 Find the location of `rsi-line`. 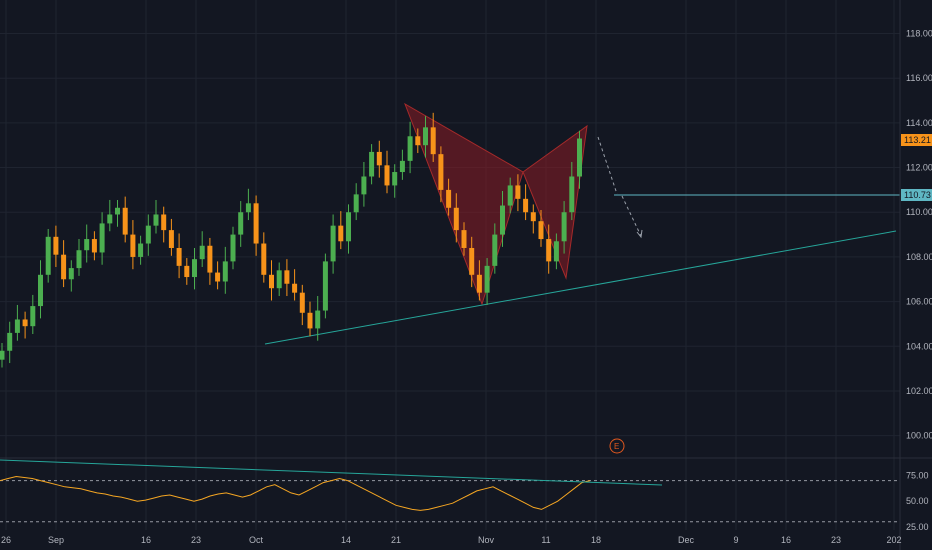

rsi-line is located at coordinates (295, 493).